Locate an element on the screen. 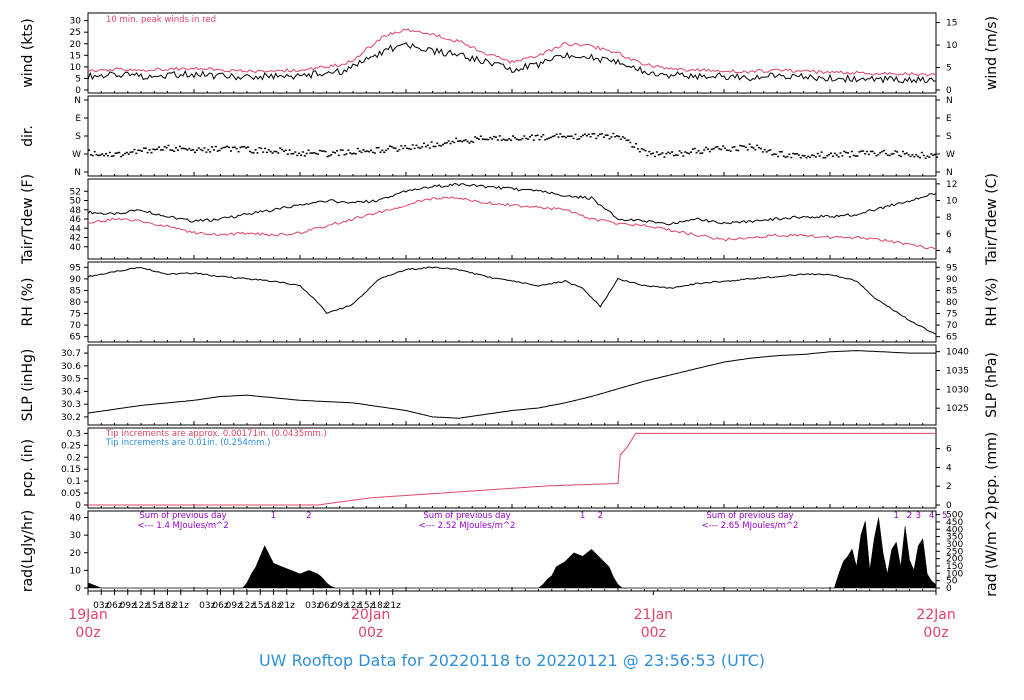  y-tick-label-right: 75 is located at coordinates (951, 315).